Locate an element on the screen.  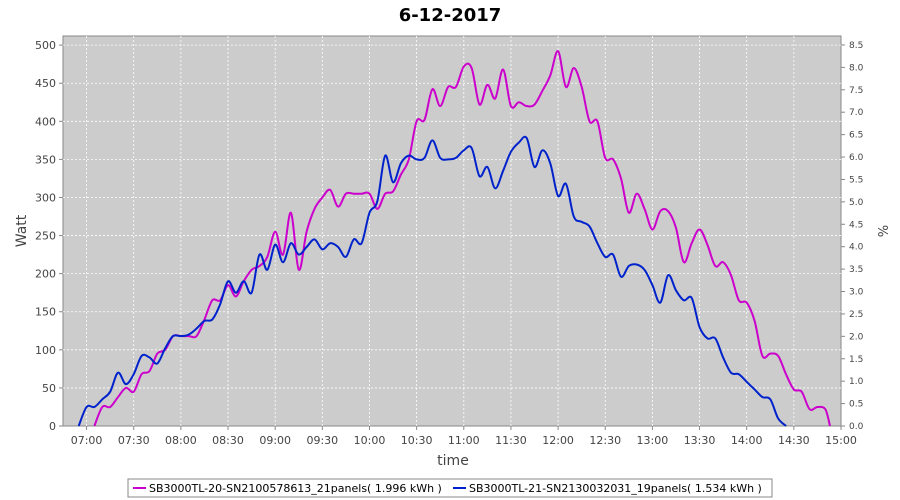
x-tick-label: 15:00 is located at coordinates (841, 440).